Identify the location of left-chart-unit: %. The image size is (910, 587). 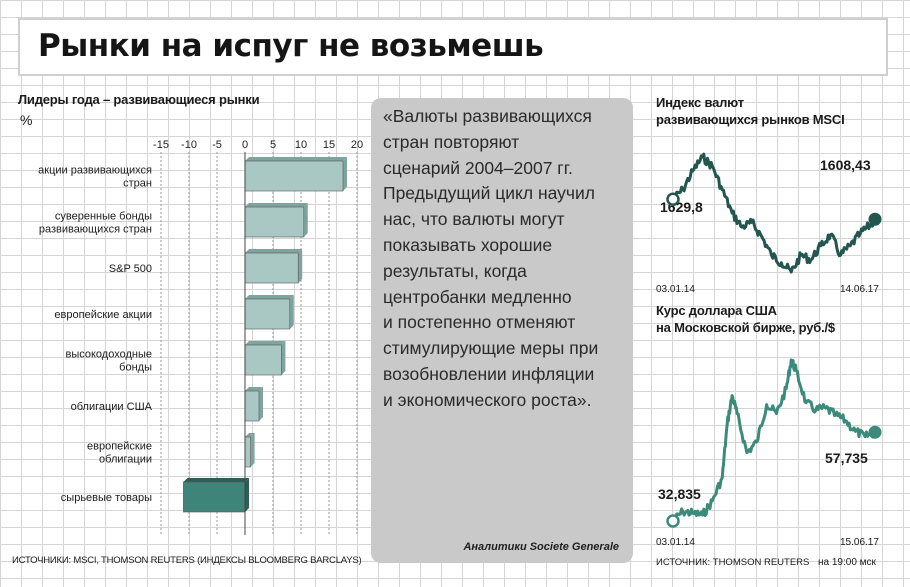
(26, 120).